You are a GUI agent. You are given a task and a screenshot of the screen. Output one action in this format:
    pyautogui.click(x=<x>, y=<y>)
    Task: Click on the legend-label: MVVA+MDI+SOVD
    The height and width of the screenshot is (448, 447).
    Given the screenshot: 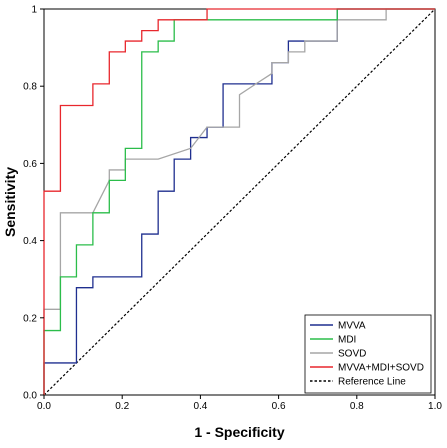 What is the action you would take?
    pyautogui.click(x=381, y=368)
    